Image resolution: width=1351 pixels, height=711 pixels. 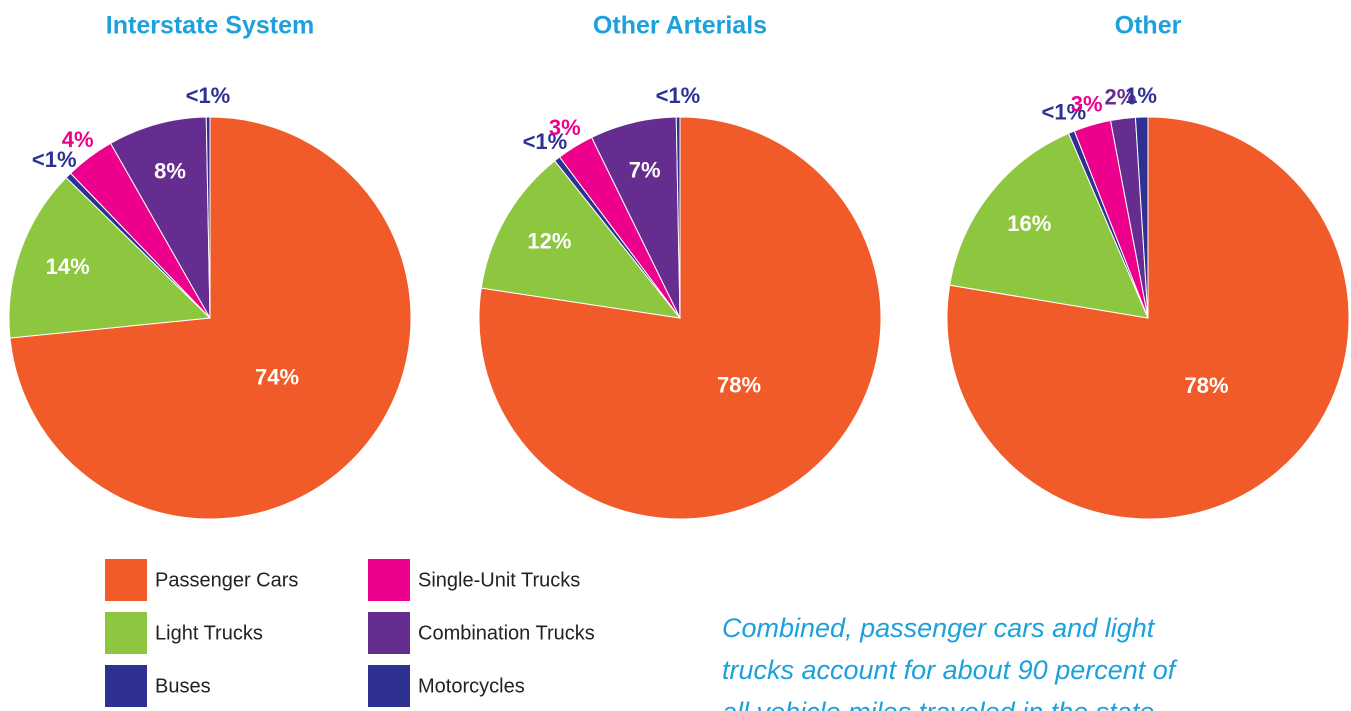 What do you see at coordinates (1121, 97) in the screenshot?
I see `value-label: 2%` at bounding box center [1121, 97].